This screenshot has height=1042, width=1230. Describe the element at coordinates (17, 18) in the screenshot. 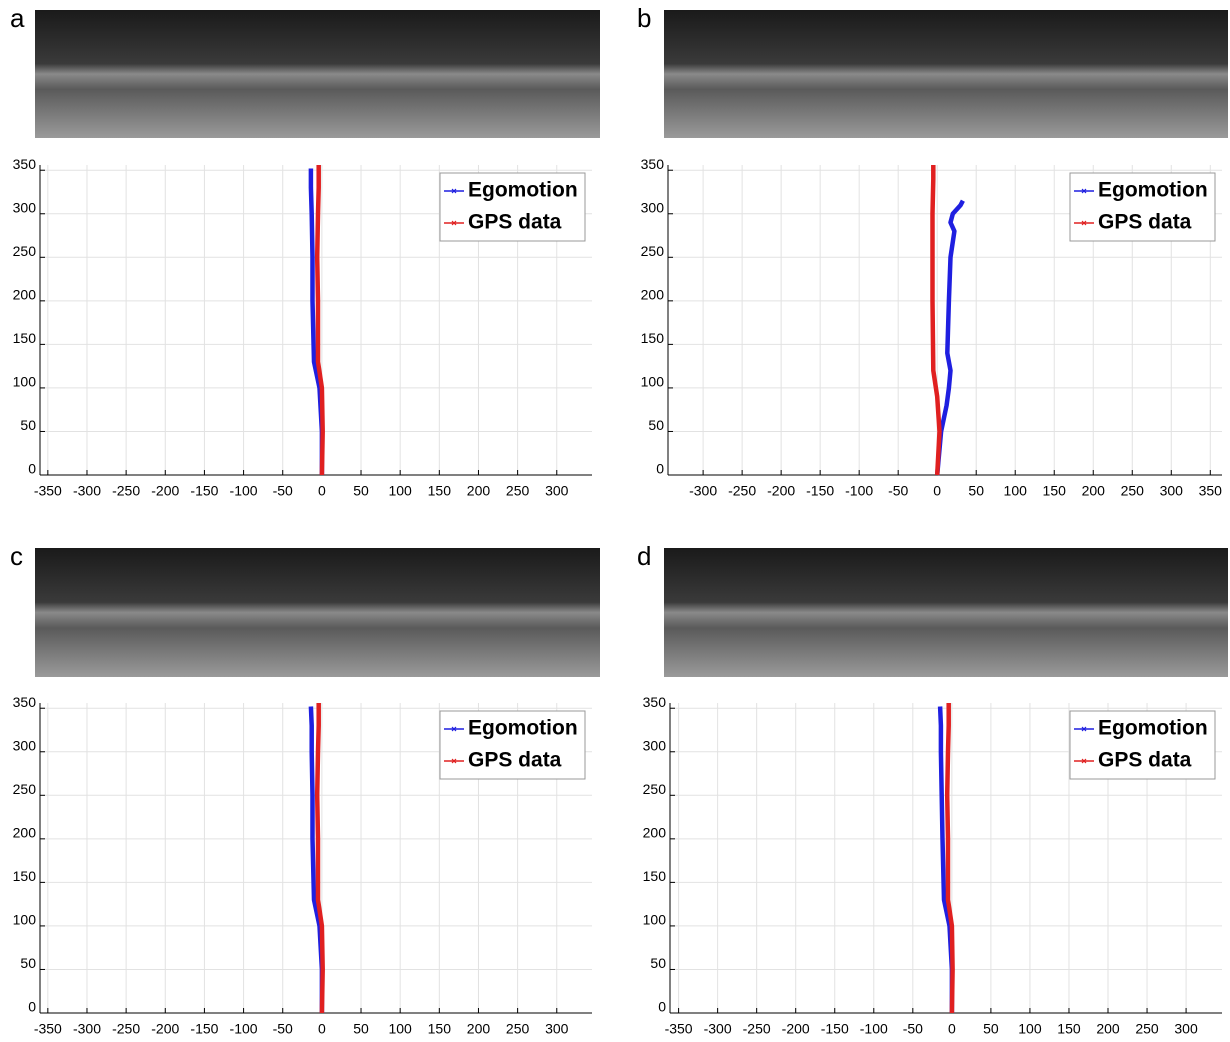

I see `panel-letter: a` at that location.